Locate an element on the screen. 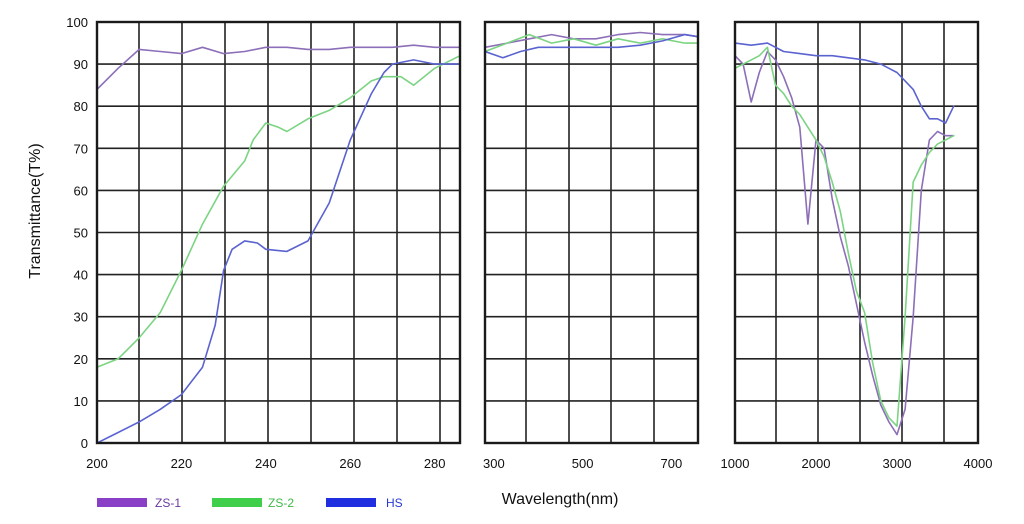 This screenshot has height=524, width=1024. series-group is located at coordinates (591, 45).